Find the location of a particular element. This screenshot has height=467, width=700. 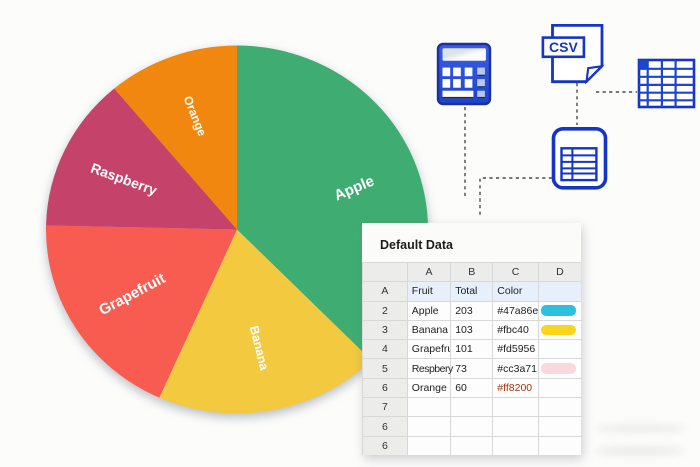

svg-text: CSV is located at coordinates (563, 47).